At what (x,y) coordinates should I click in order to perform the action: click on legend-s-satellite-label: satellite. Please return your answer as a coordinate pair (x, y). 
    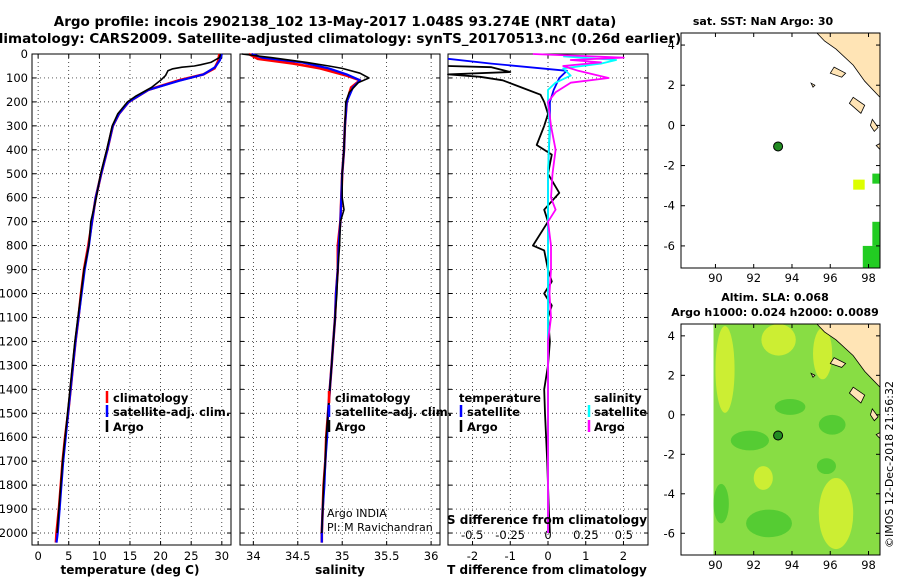
    Looking at the image, I should click on (620, 412).